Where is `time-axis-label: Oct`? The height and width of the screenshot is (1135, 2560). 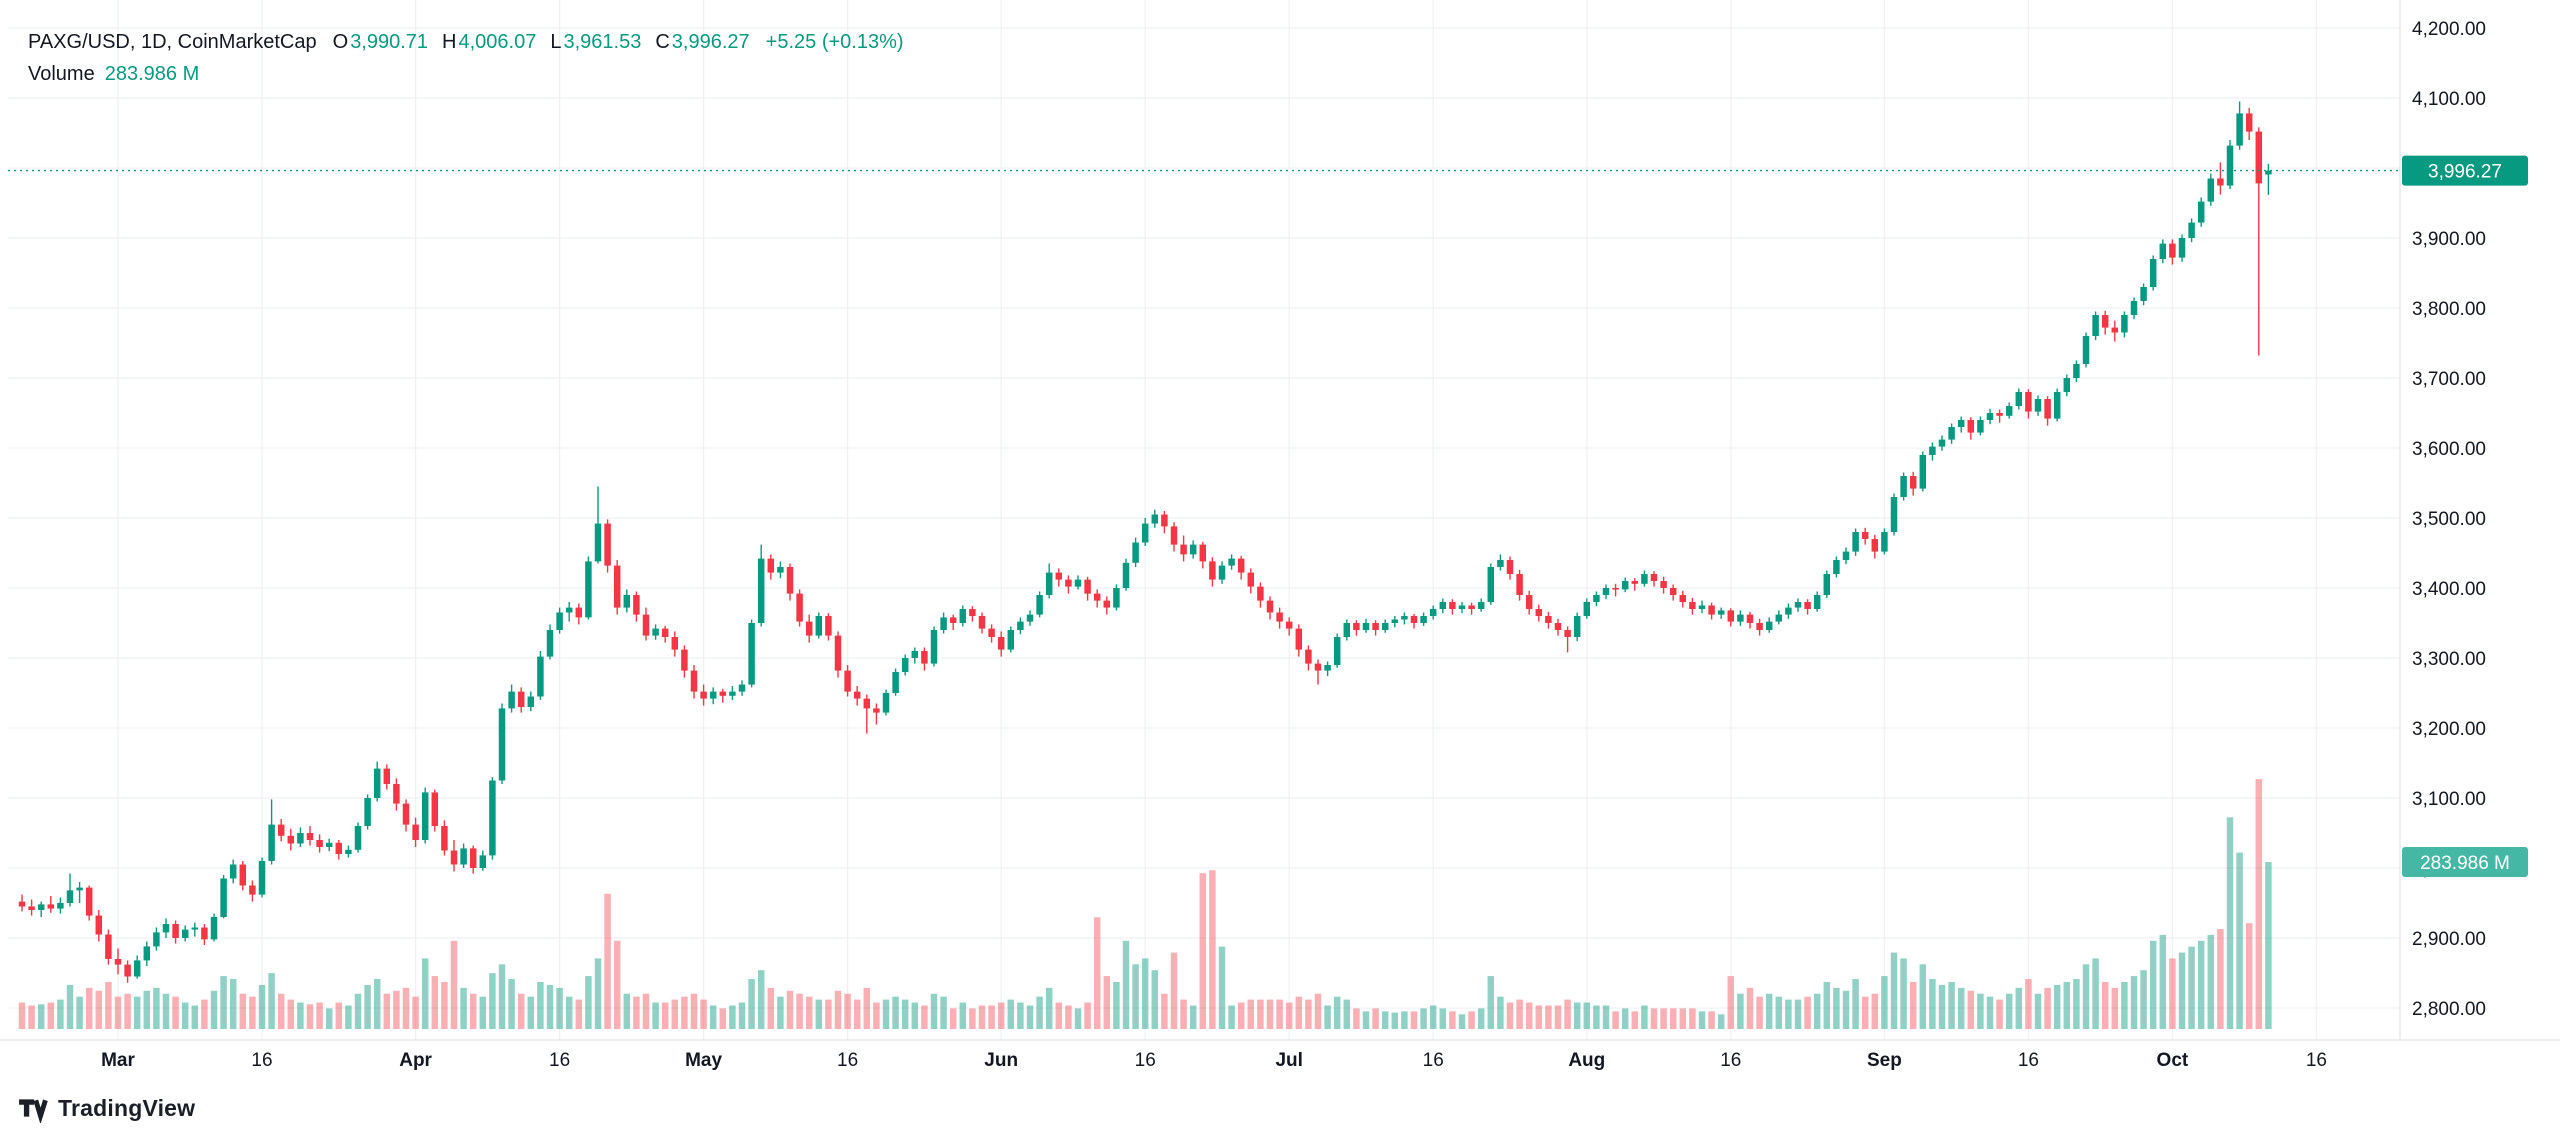 time-axis-label: Oct is located at coordinates (2173, 1060).